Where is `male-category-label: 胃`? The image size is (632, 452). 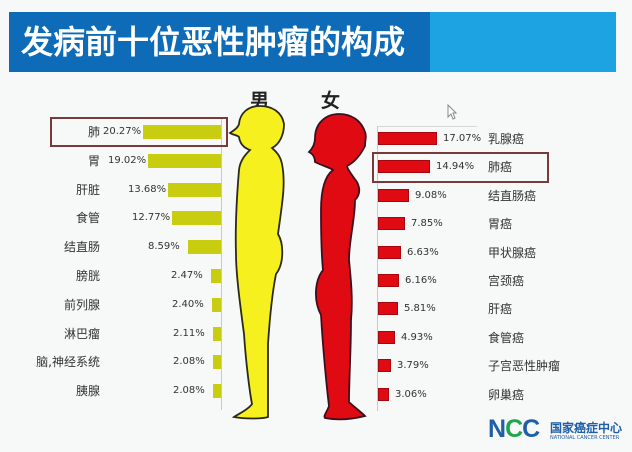 male-category-label: 胃 is located at coordinates (93, 161).